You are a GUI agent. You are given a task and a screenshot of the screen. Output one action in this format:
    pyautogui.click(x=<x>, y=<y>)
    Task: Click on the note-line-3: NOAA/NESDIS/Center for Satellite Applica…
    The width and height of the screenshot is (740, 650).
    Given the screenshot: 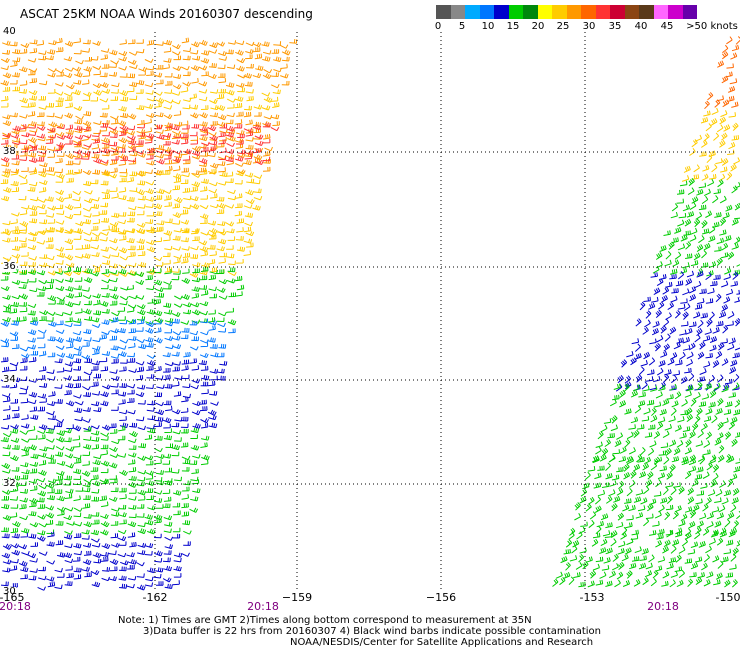 What is the action you would take?
    pyautogui.click(x=442, y=642)
    